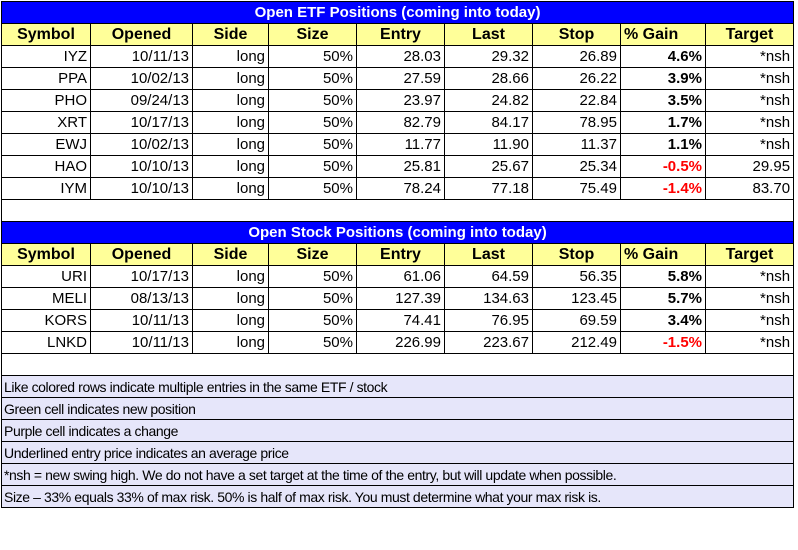 The width and height of the screenshot is (798, 550). I want to click on cell-gain: 3.5%, so click(663, 100).